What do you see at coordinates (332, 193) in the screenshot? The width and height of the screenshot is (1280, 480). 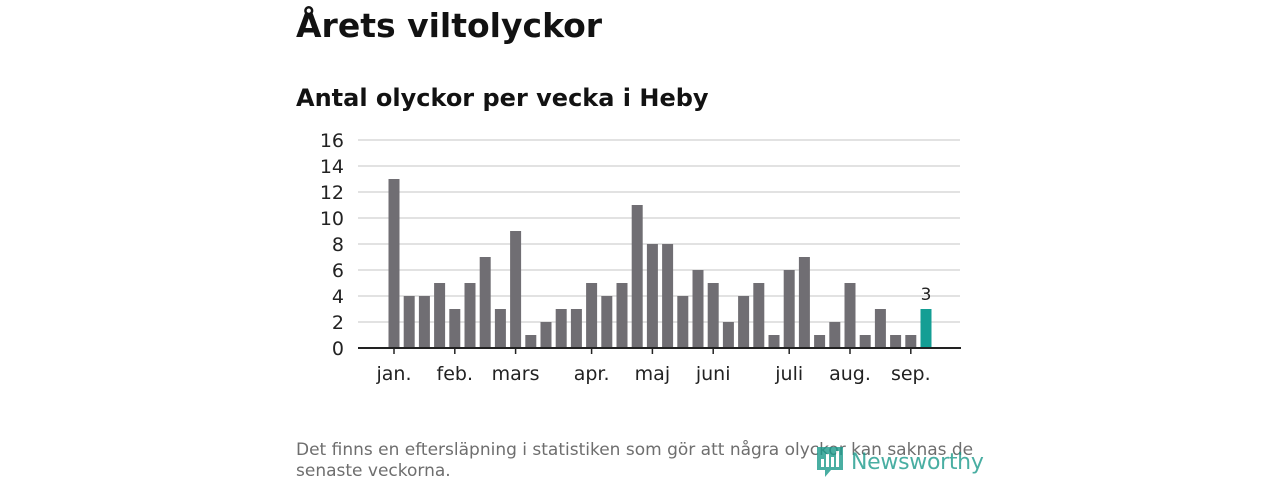 I see `y-tick-label: 12` at bounding box center [332, 193].